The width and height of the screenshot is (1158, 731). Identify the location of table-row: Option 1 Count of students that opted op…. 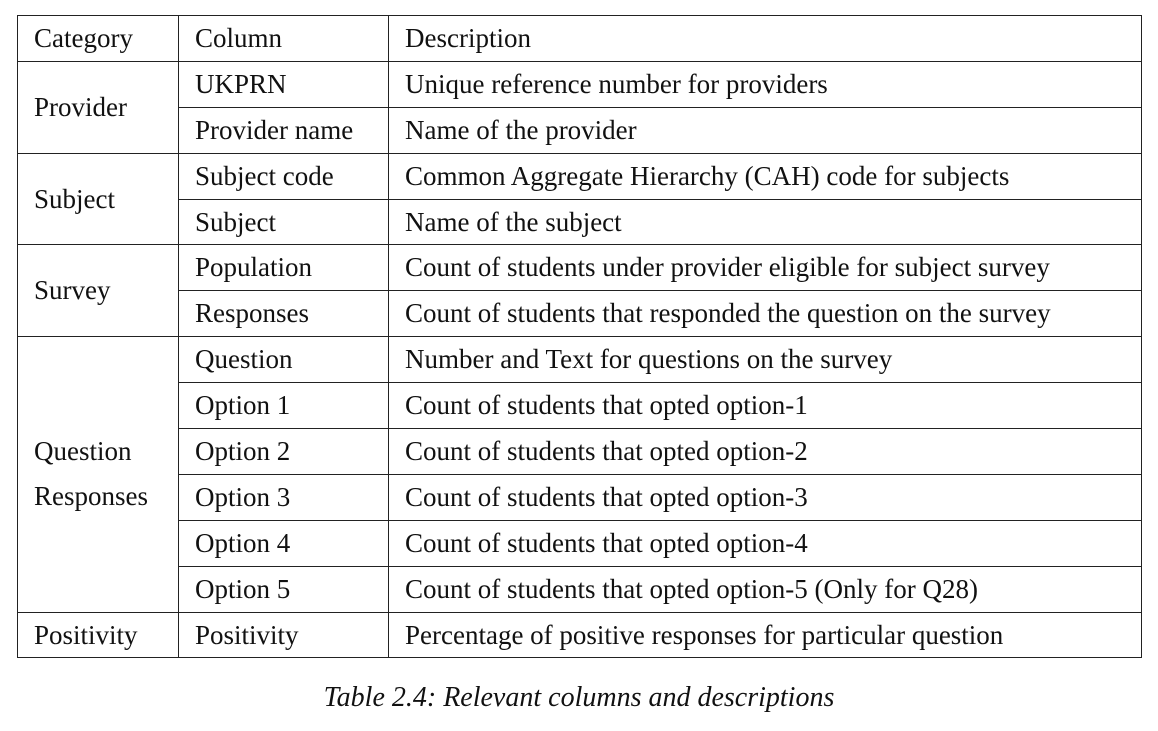
(580, 406).